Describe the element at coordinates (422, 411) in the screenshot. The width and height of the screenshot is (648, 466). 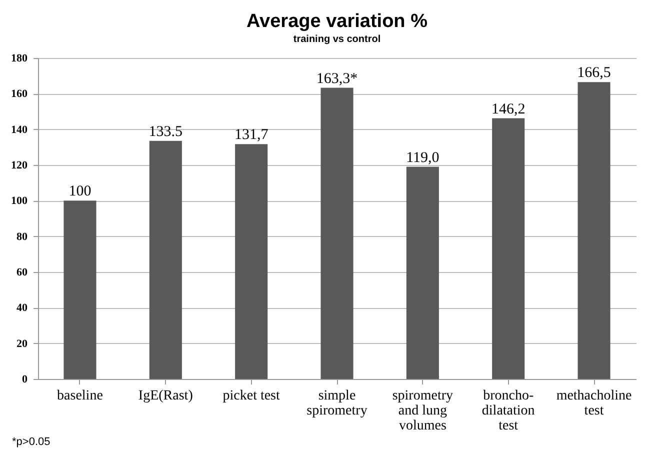
I see `x-tick-label: spirometry and lung volumes` at that location.